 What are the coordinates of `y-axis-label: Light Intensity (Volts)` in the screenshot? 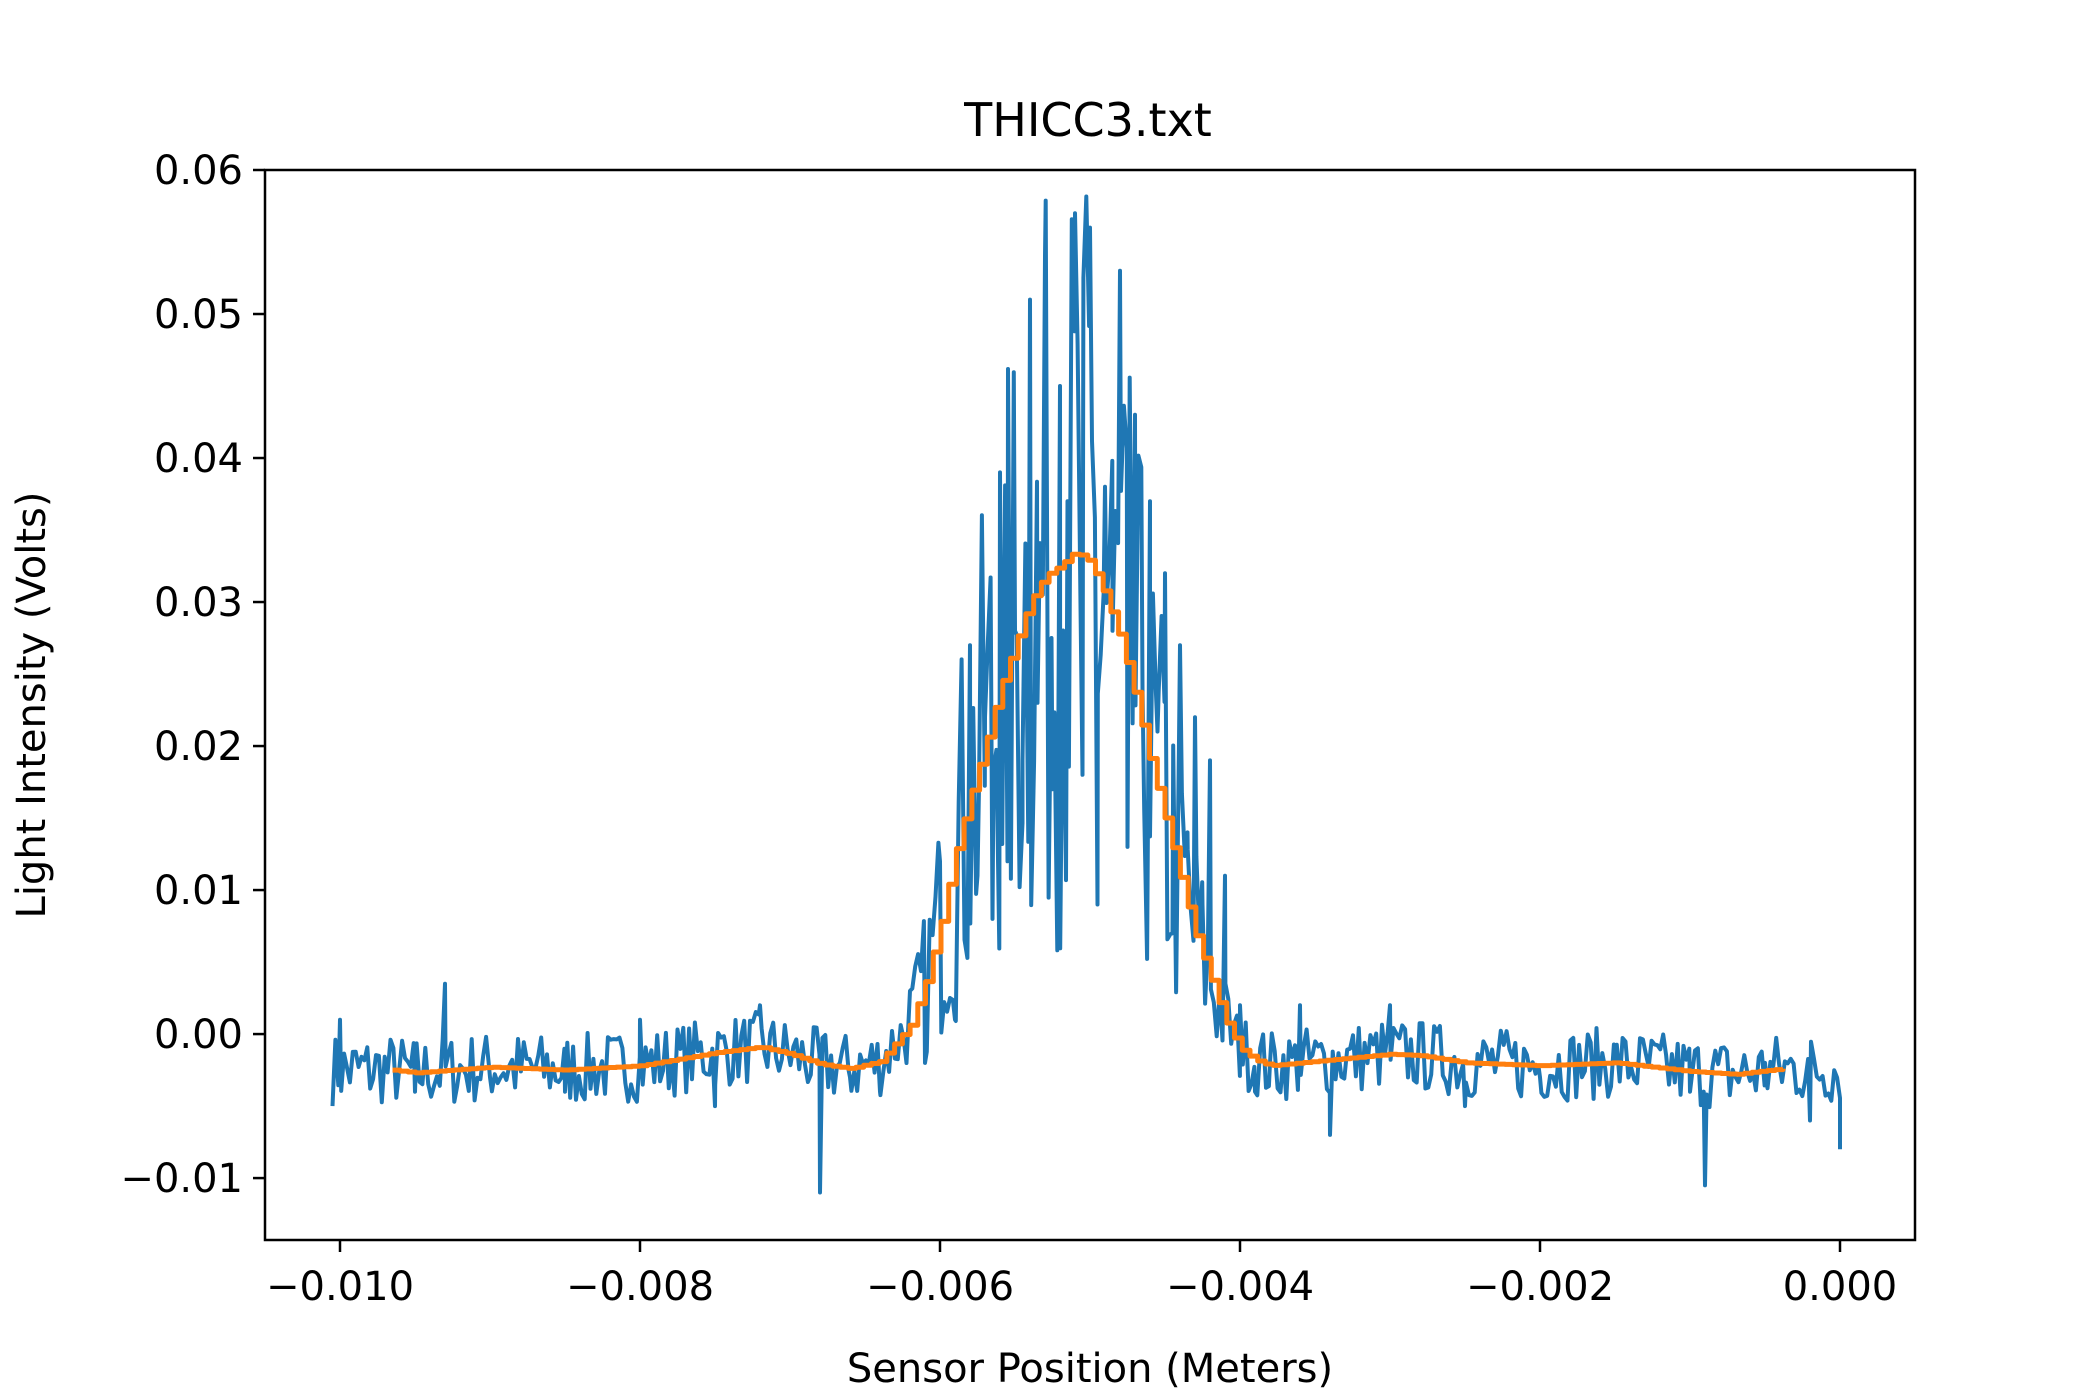 It's located at (32, 705).